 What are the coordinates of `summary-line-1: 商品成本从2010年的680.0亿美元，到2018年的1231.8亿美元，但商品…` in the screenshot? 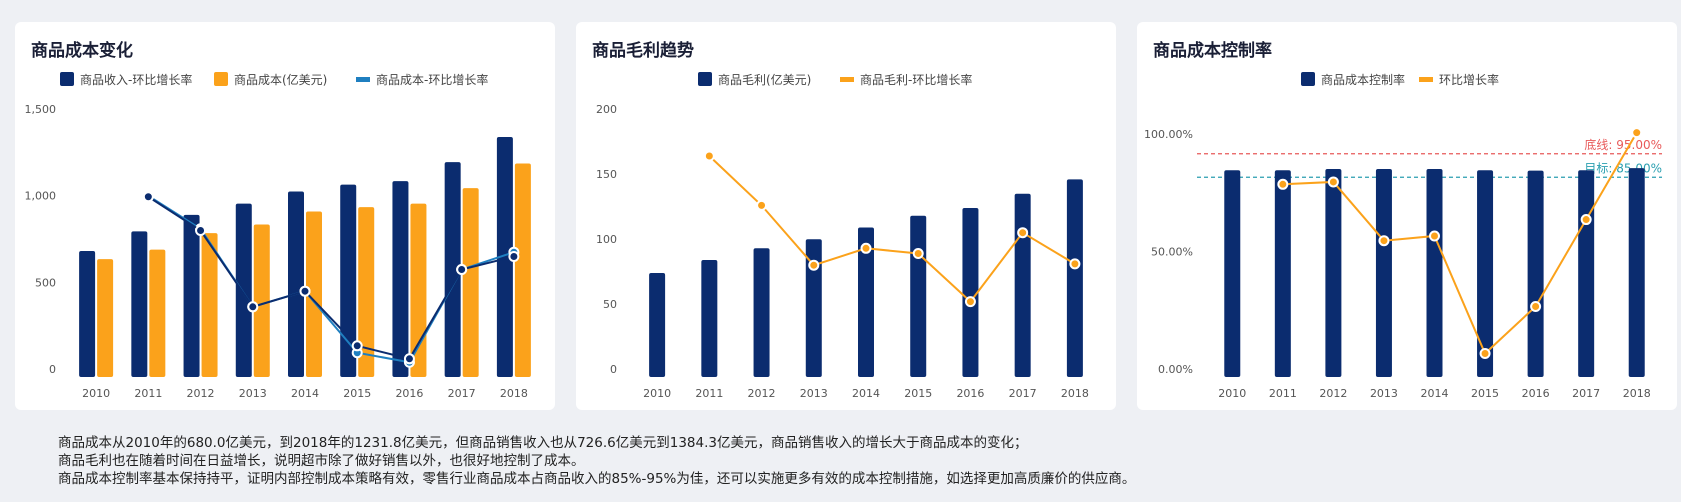 It's located at (543, 443).